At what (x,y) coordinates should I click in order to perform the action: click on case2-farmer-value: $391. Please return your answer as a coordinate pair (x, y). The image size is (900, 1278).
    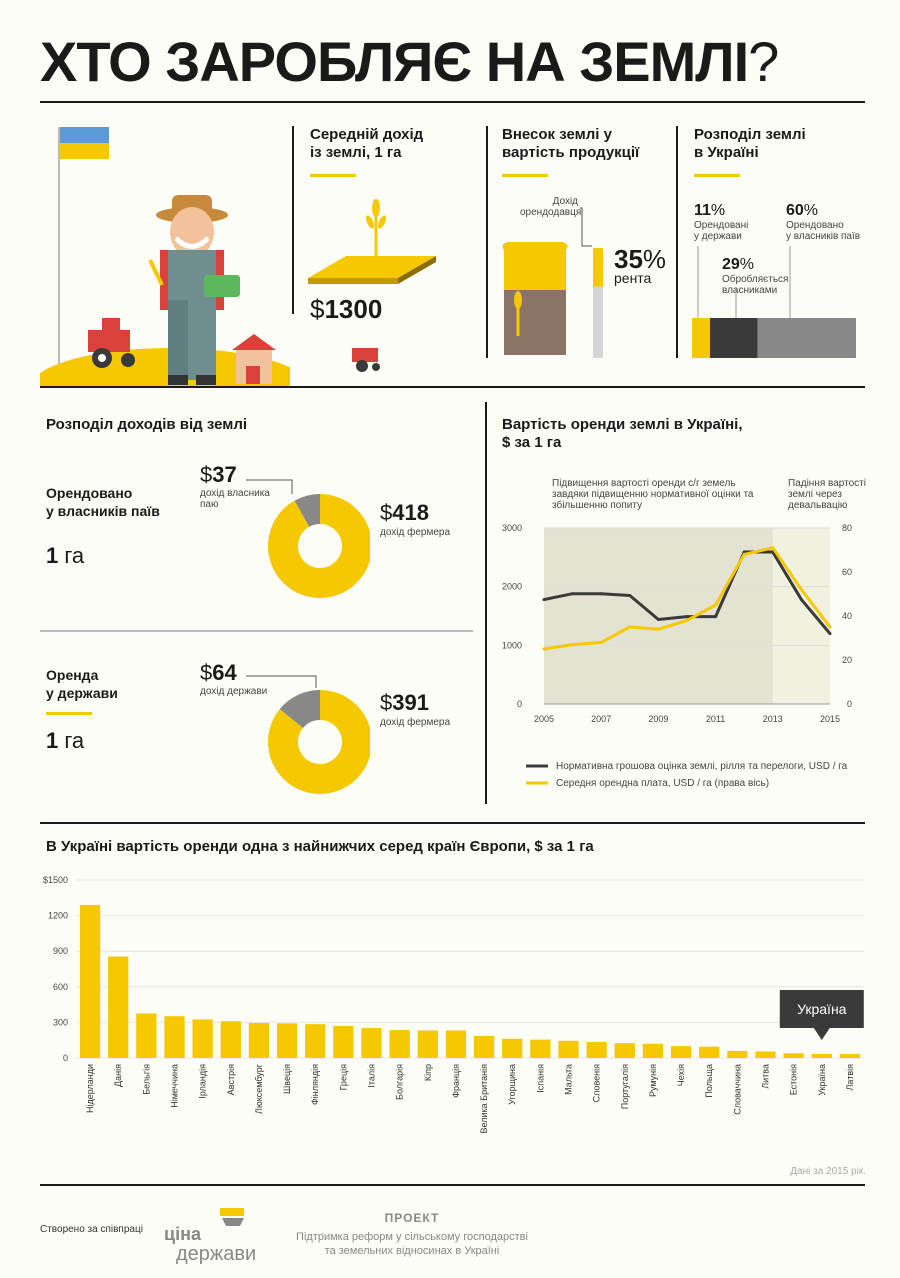
    Looking at the image, I should click on (404, 702).